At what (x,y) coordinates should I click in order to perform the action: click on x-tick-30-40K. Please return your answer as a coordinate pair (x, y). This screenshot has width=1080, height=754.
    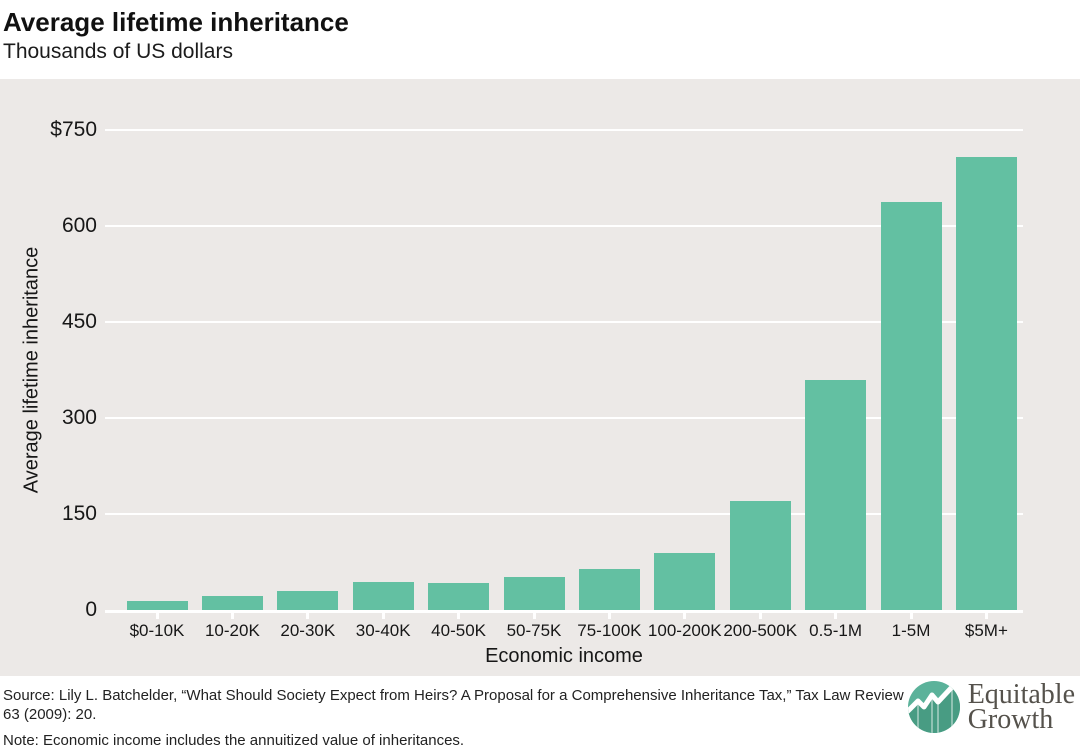
    Looking at the image, I should click on (383, 616).